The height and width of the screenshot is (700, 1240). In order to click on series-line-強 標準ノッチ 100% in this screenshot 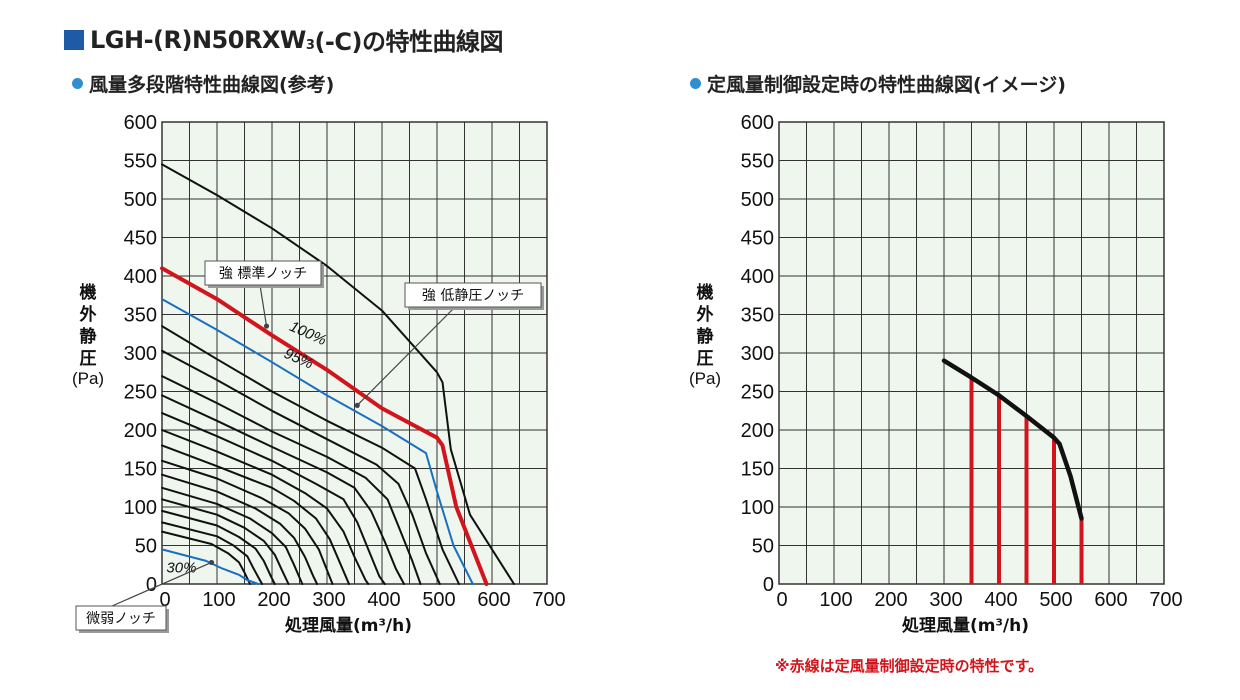, I will do `click(324, 426)`.